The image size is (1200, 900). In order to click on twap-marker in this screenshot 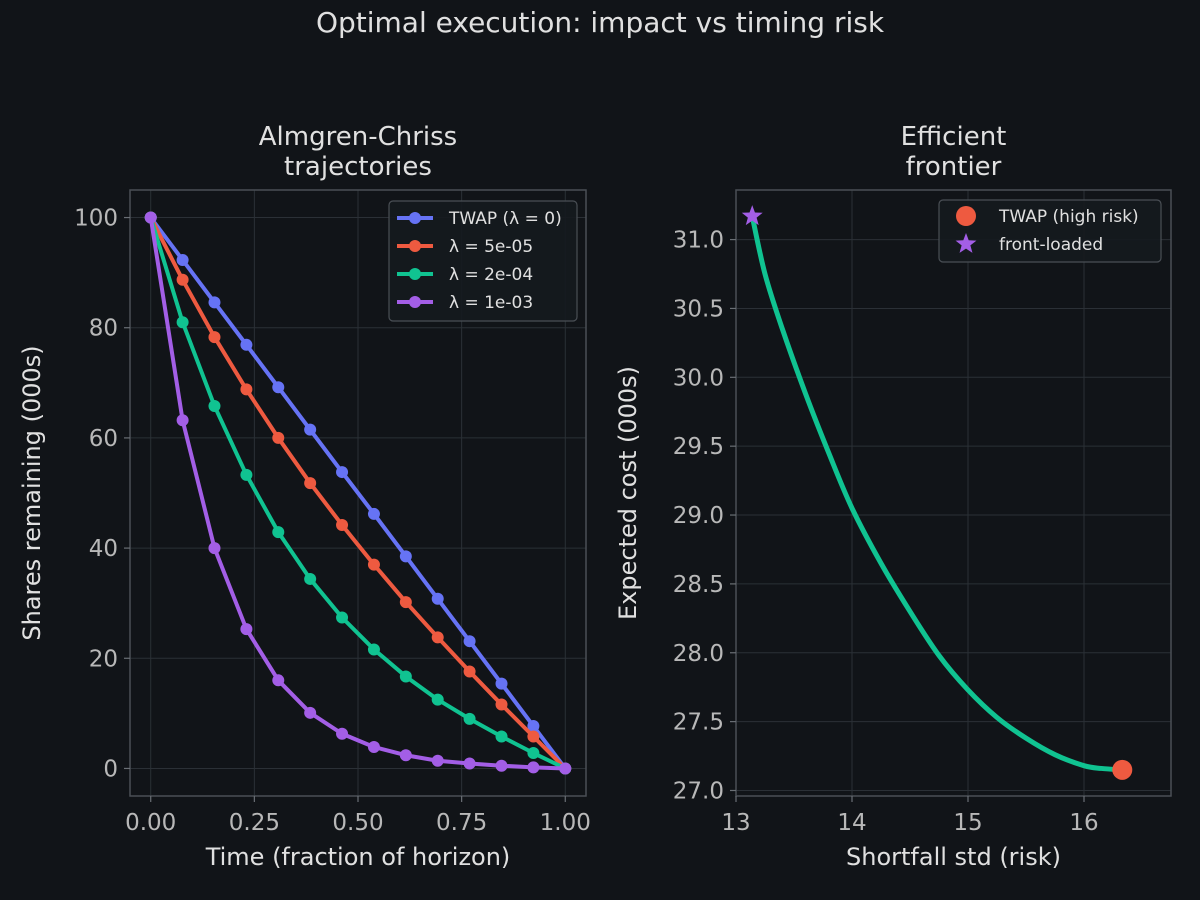, I will do `click(1122, 769)`.